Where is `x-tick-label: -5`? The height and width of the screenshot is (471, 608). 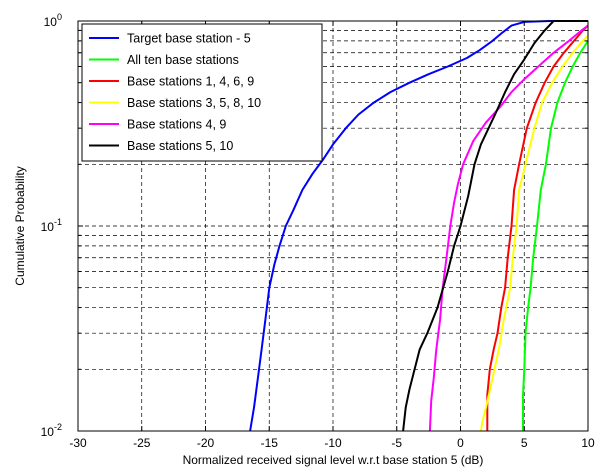 x-tick-label: -5 is located at coordinates (396, 443).